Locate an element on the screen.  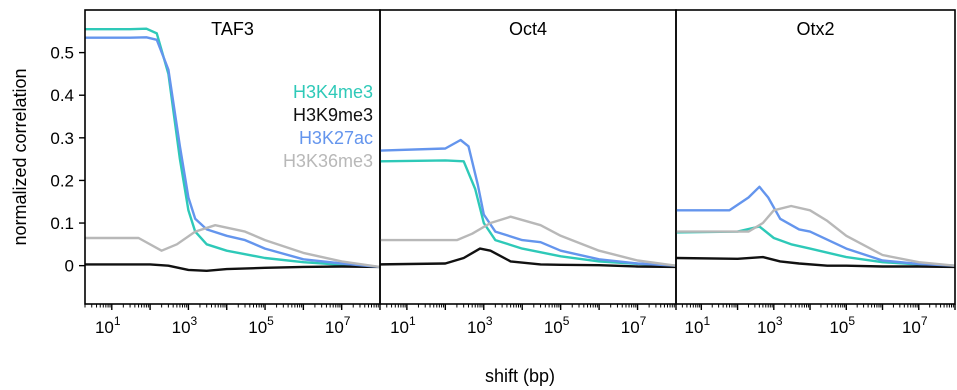
y-tick-label: 0 is located at coordinates (69, 266).